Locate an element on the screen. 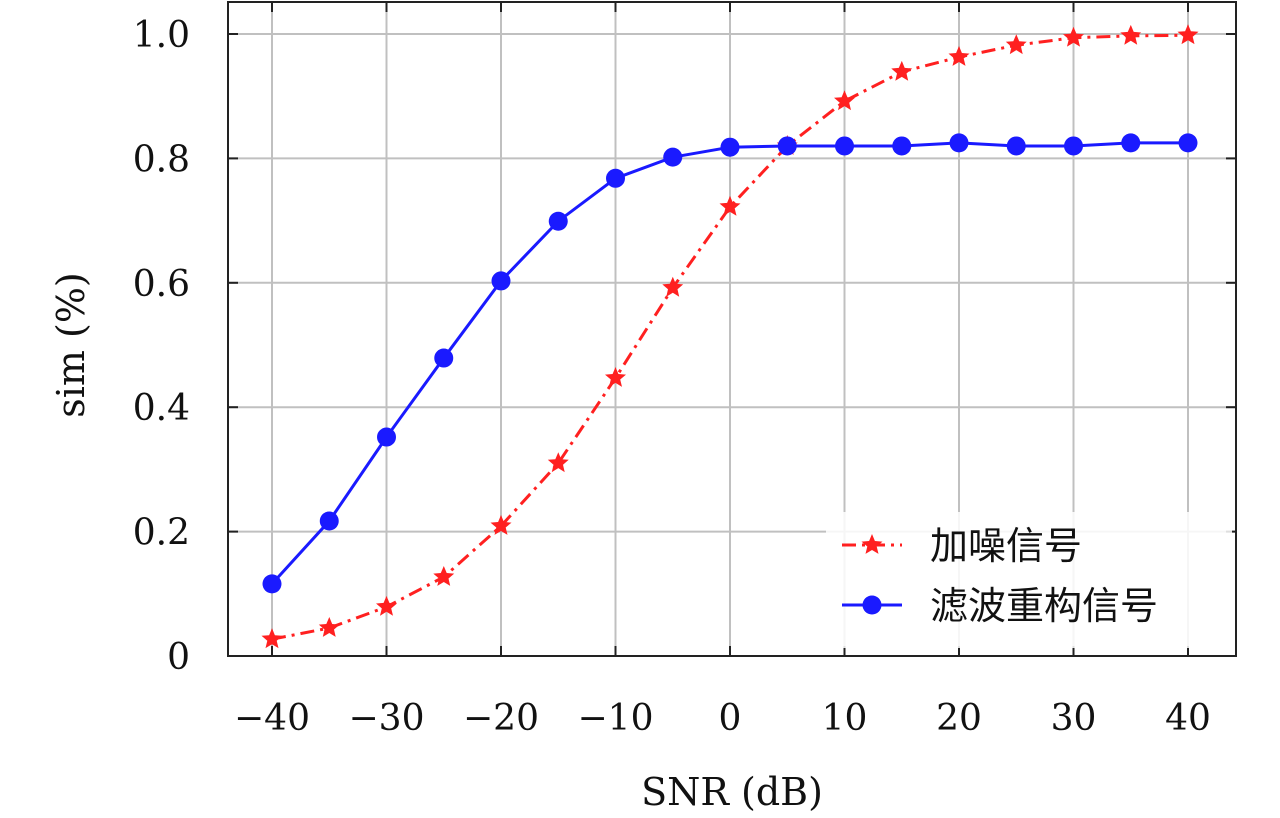 Image resolution: width=1280 pixels, height=818 pixels. legend-box is located at coordinates (1029, 580).